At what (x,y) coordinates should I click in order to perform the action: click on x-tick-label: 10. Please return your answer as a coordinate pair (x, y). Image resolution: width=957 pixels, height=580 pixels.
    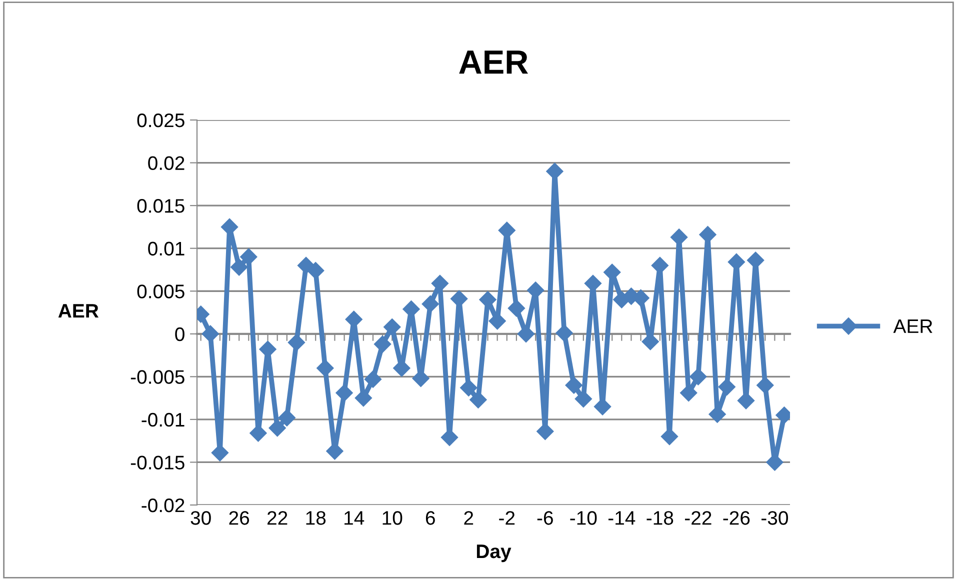
    Looking at the image, I should click on (392, 518).